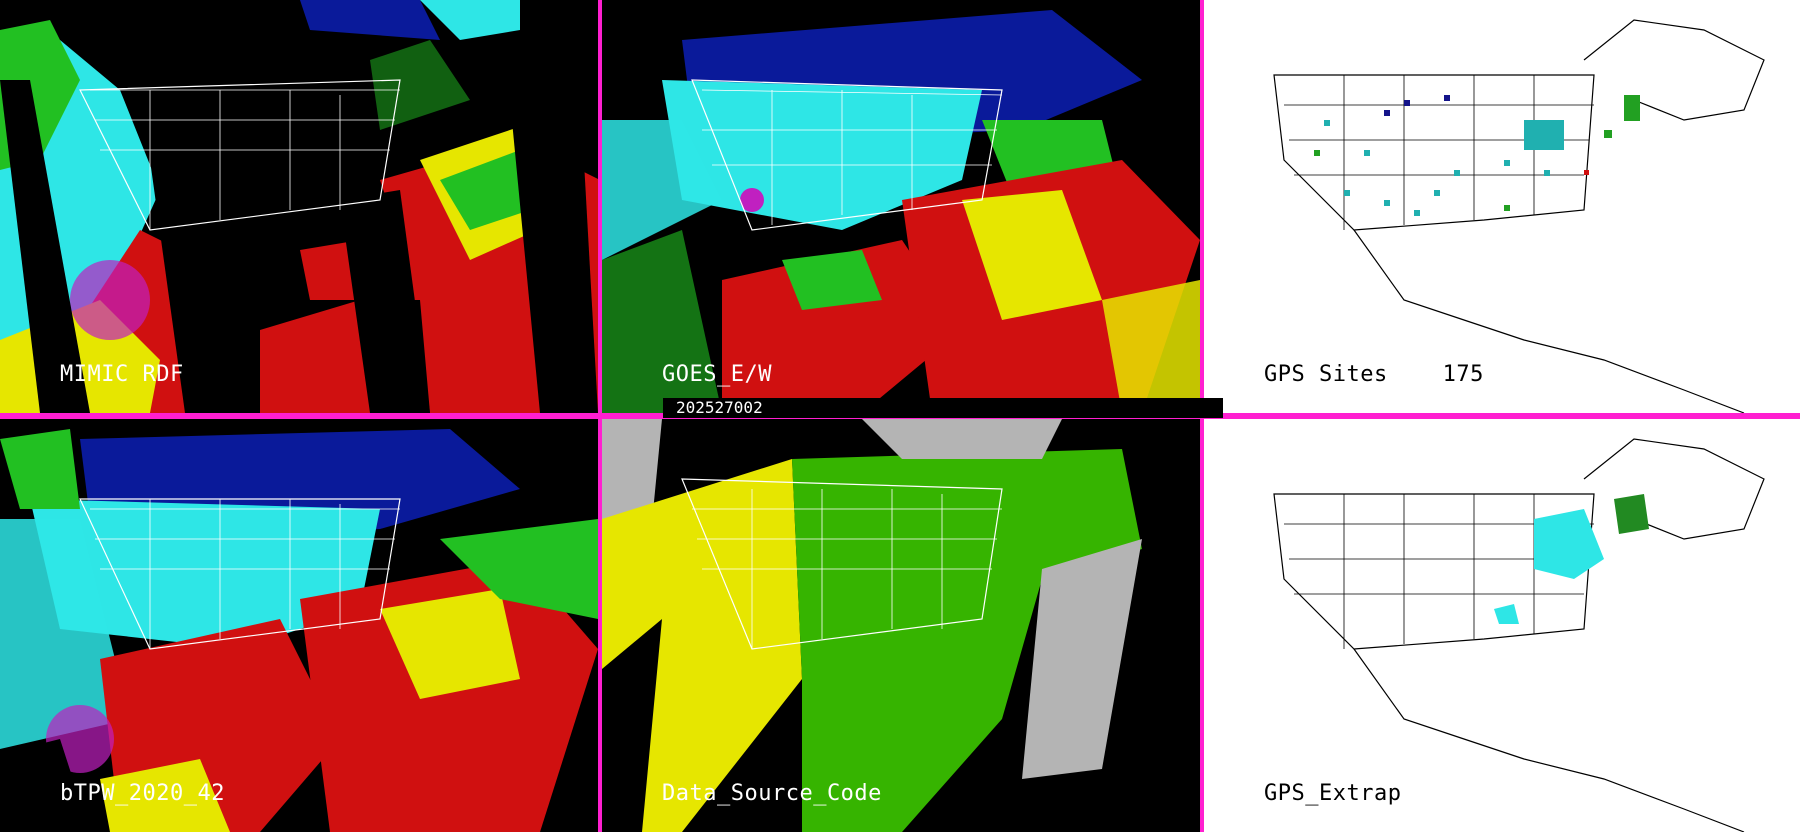 This screenshot has width=1800, height=832. What do you see at coordinates (1519, 635) in the screenshot?
I see `gps-extrap-map` at bounding box center [1519, 635].